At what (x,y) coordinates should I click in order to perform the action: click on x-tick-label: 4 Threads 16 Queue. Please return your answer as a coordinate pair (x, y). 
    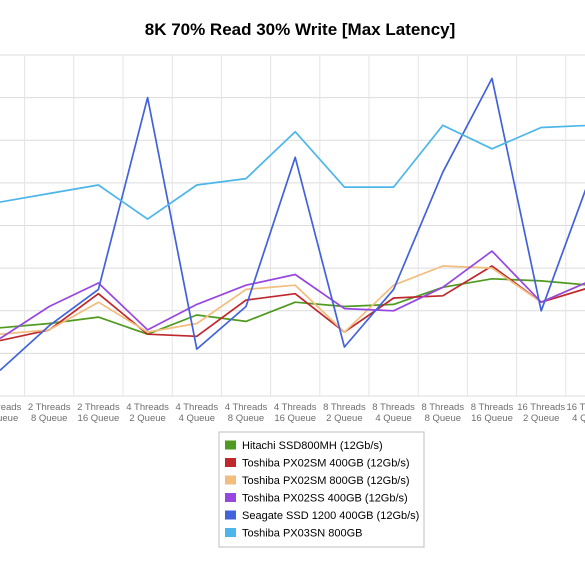
    Looking at the image, I should click on (295, 413).